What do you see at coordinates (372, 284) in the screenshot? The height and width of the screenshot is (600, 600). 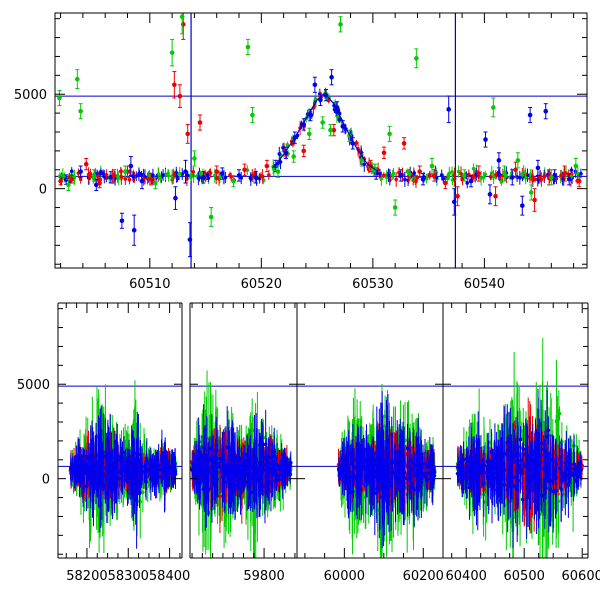 I see `x-tick-label: 60530` at bounding box center [372, 284].